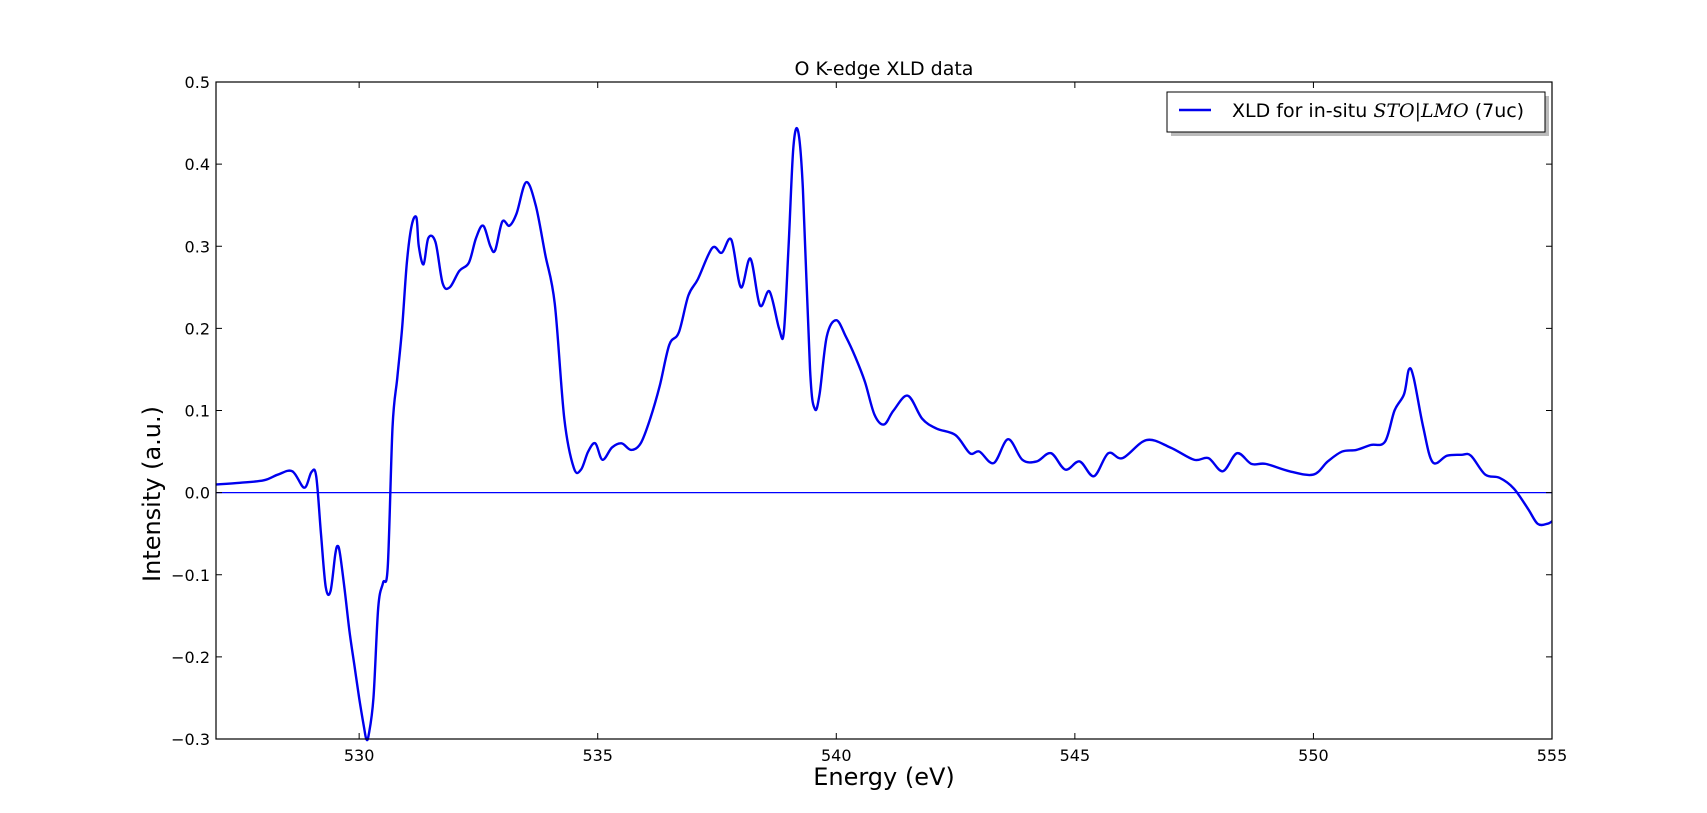 The width and height of the screenshot is (1707, 813). Describe the element at coordinates (1313, 755) in the screenshot. I see `x-tick-label: 550` at that location.